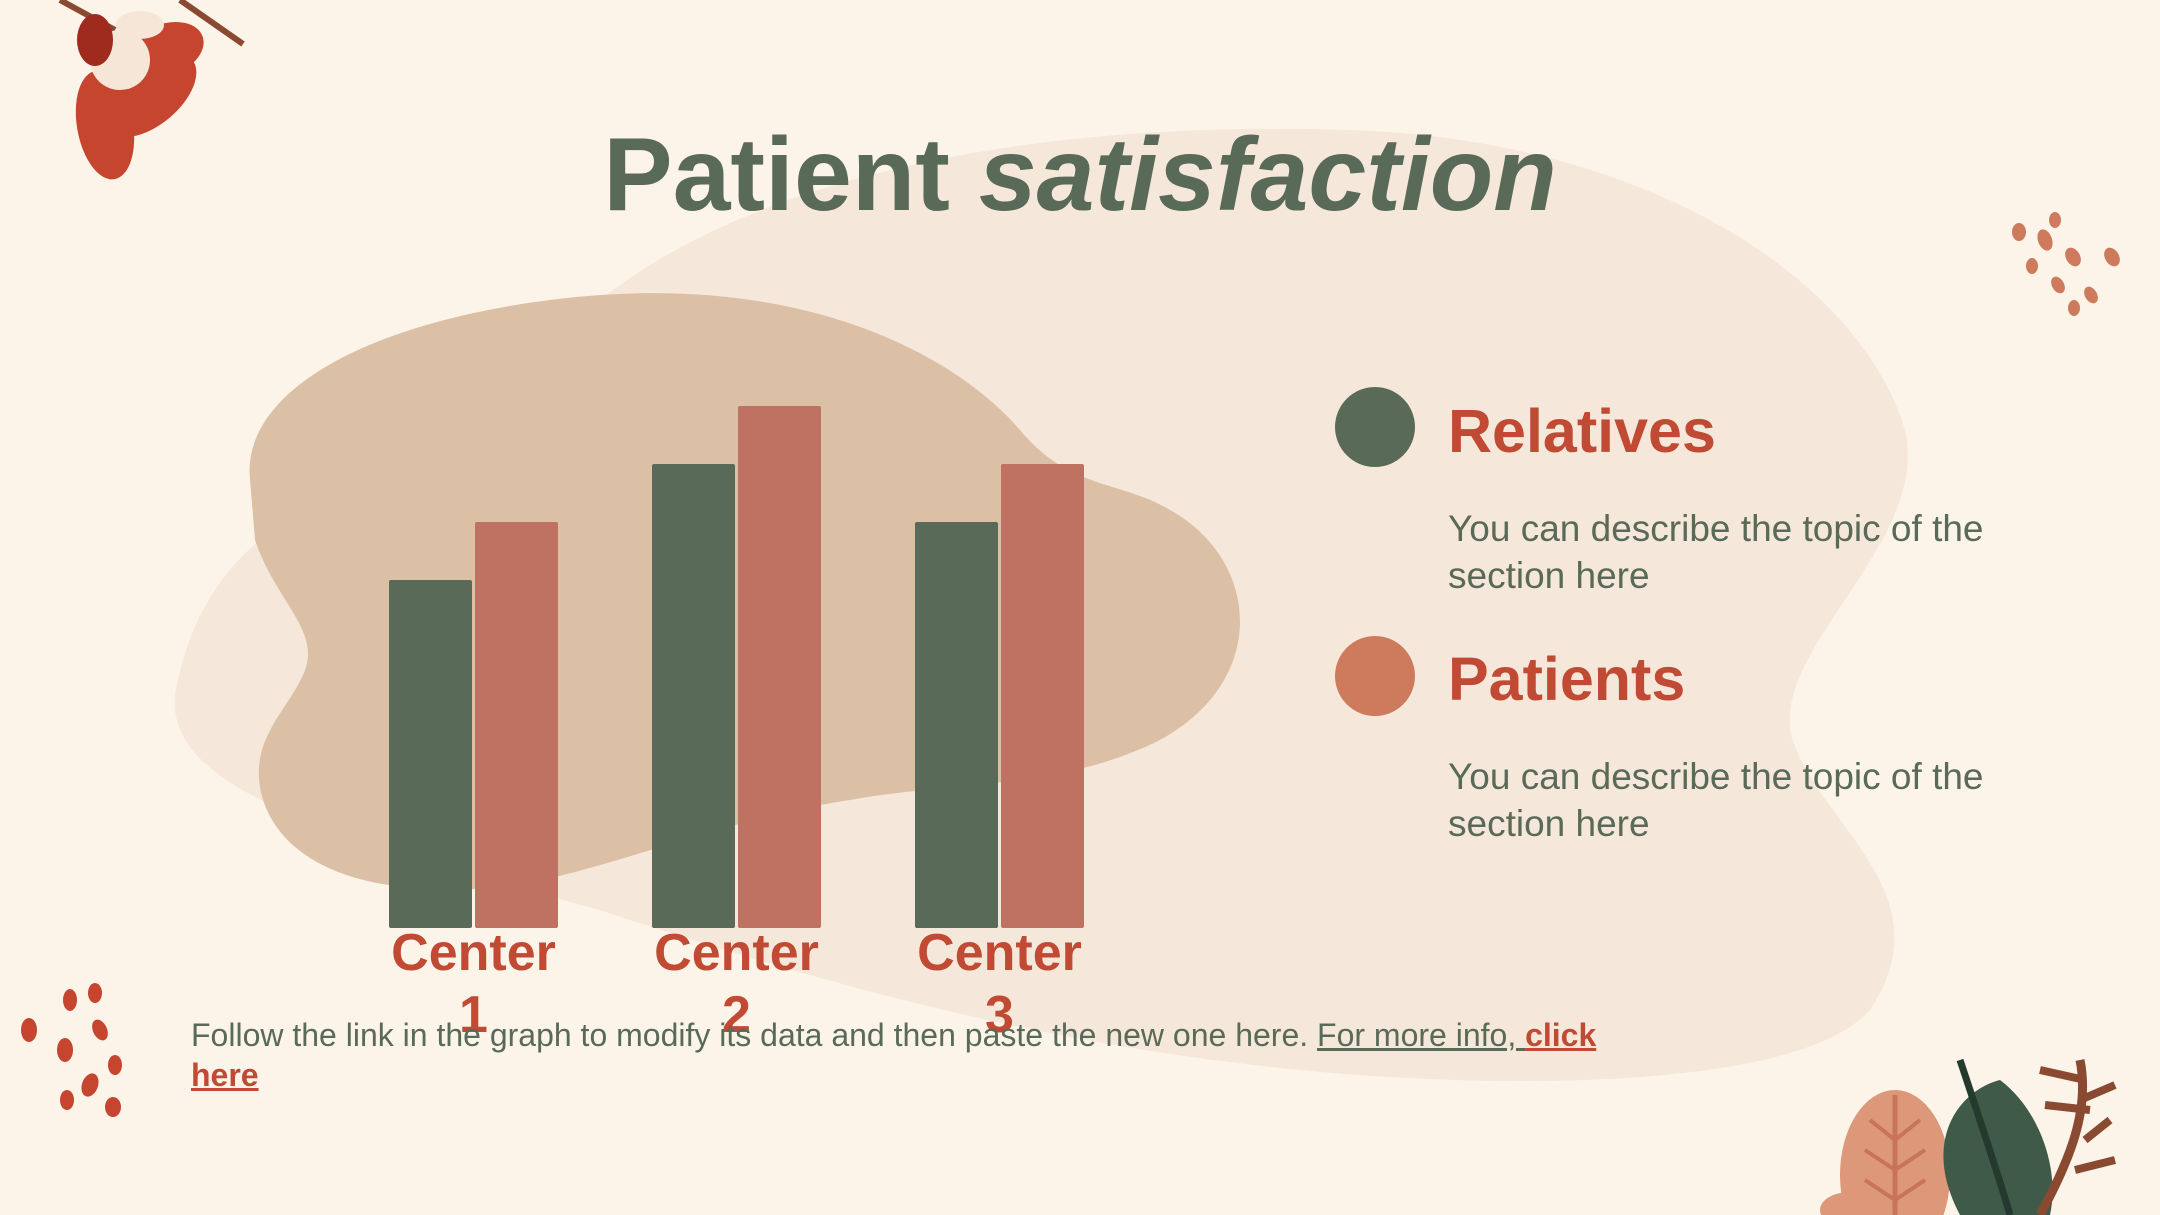 The height and width of the screenshot is (1215, 2160). I want to click on category-label-2: Center 2, so click(736, 984).